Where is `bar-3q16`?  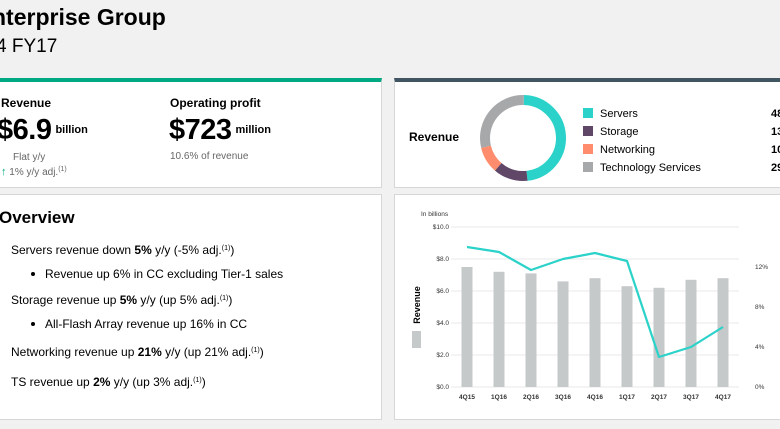
bar-3q16 is located at coordinates (563, 334).